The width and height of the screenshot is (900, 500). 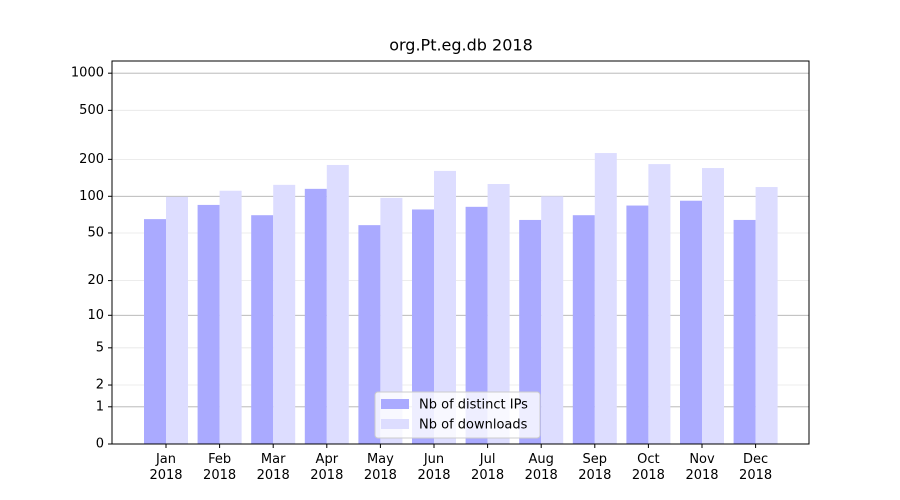 I want to click on legend-box, so click(x=457, y=415).